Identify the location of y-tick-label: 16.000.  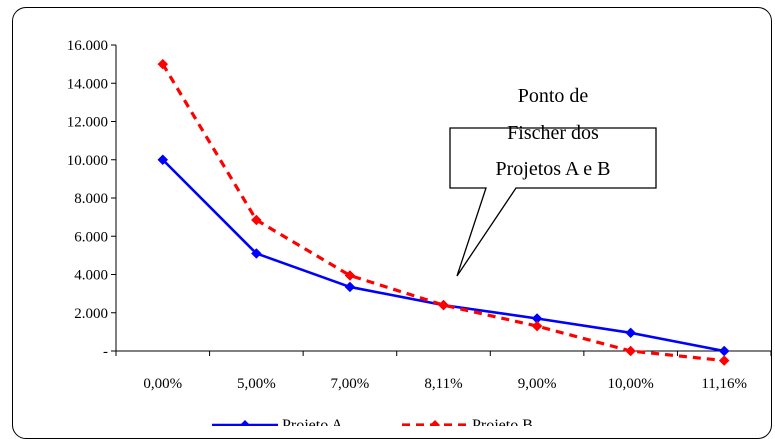
(87, 46).